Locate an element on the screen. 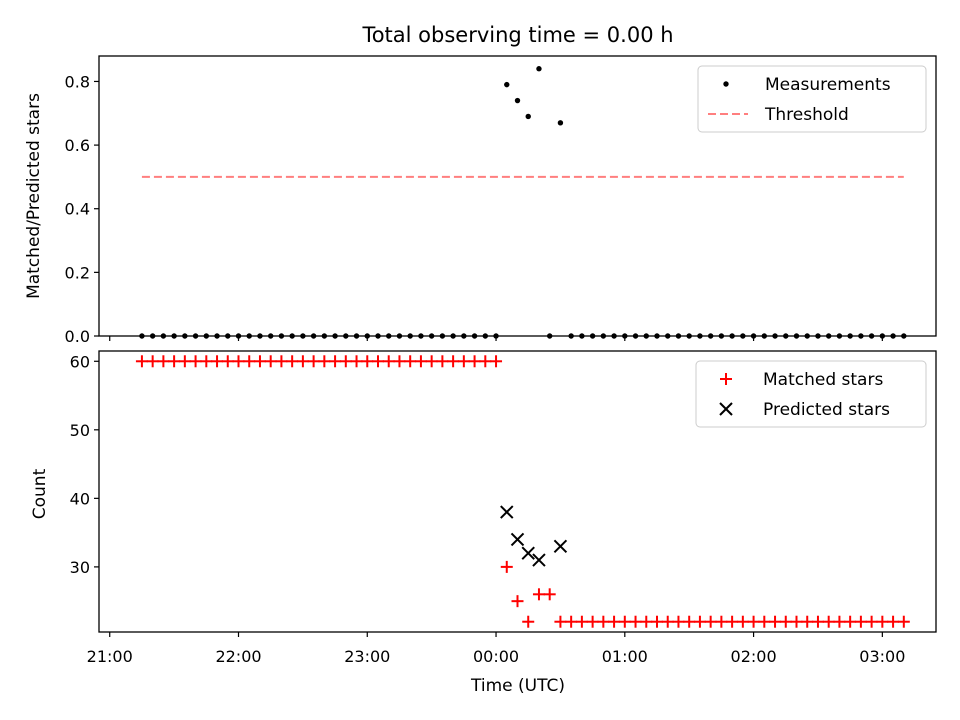 This screenshot has height=720, width=960. bottom-y-axis: 30 40 50 60 is located at coordinates (84, 464).